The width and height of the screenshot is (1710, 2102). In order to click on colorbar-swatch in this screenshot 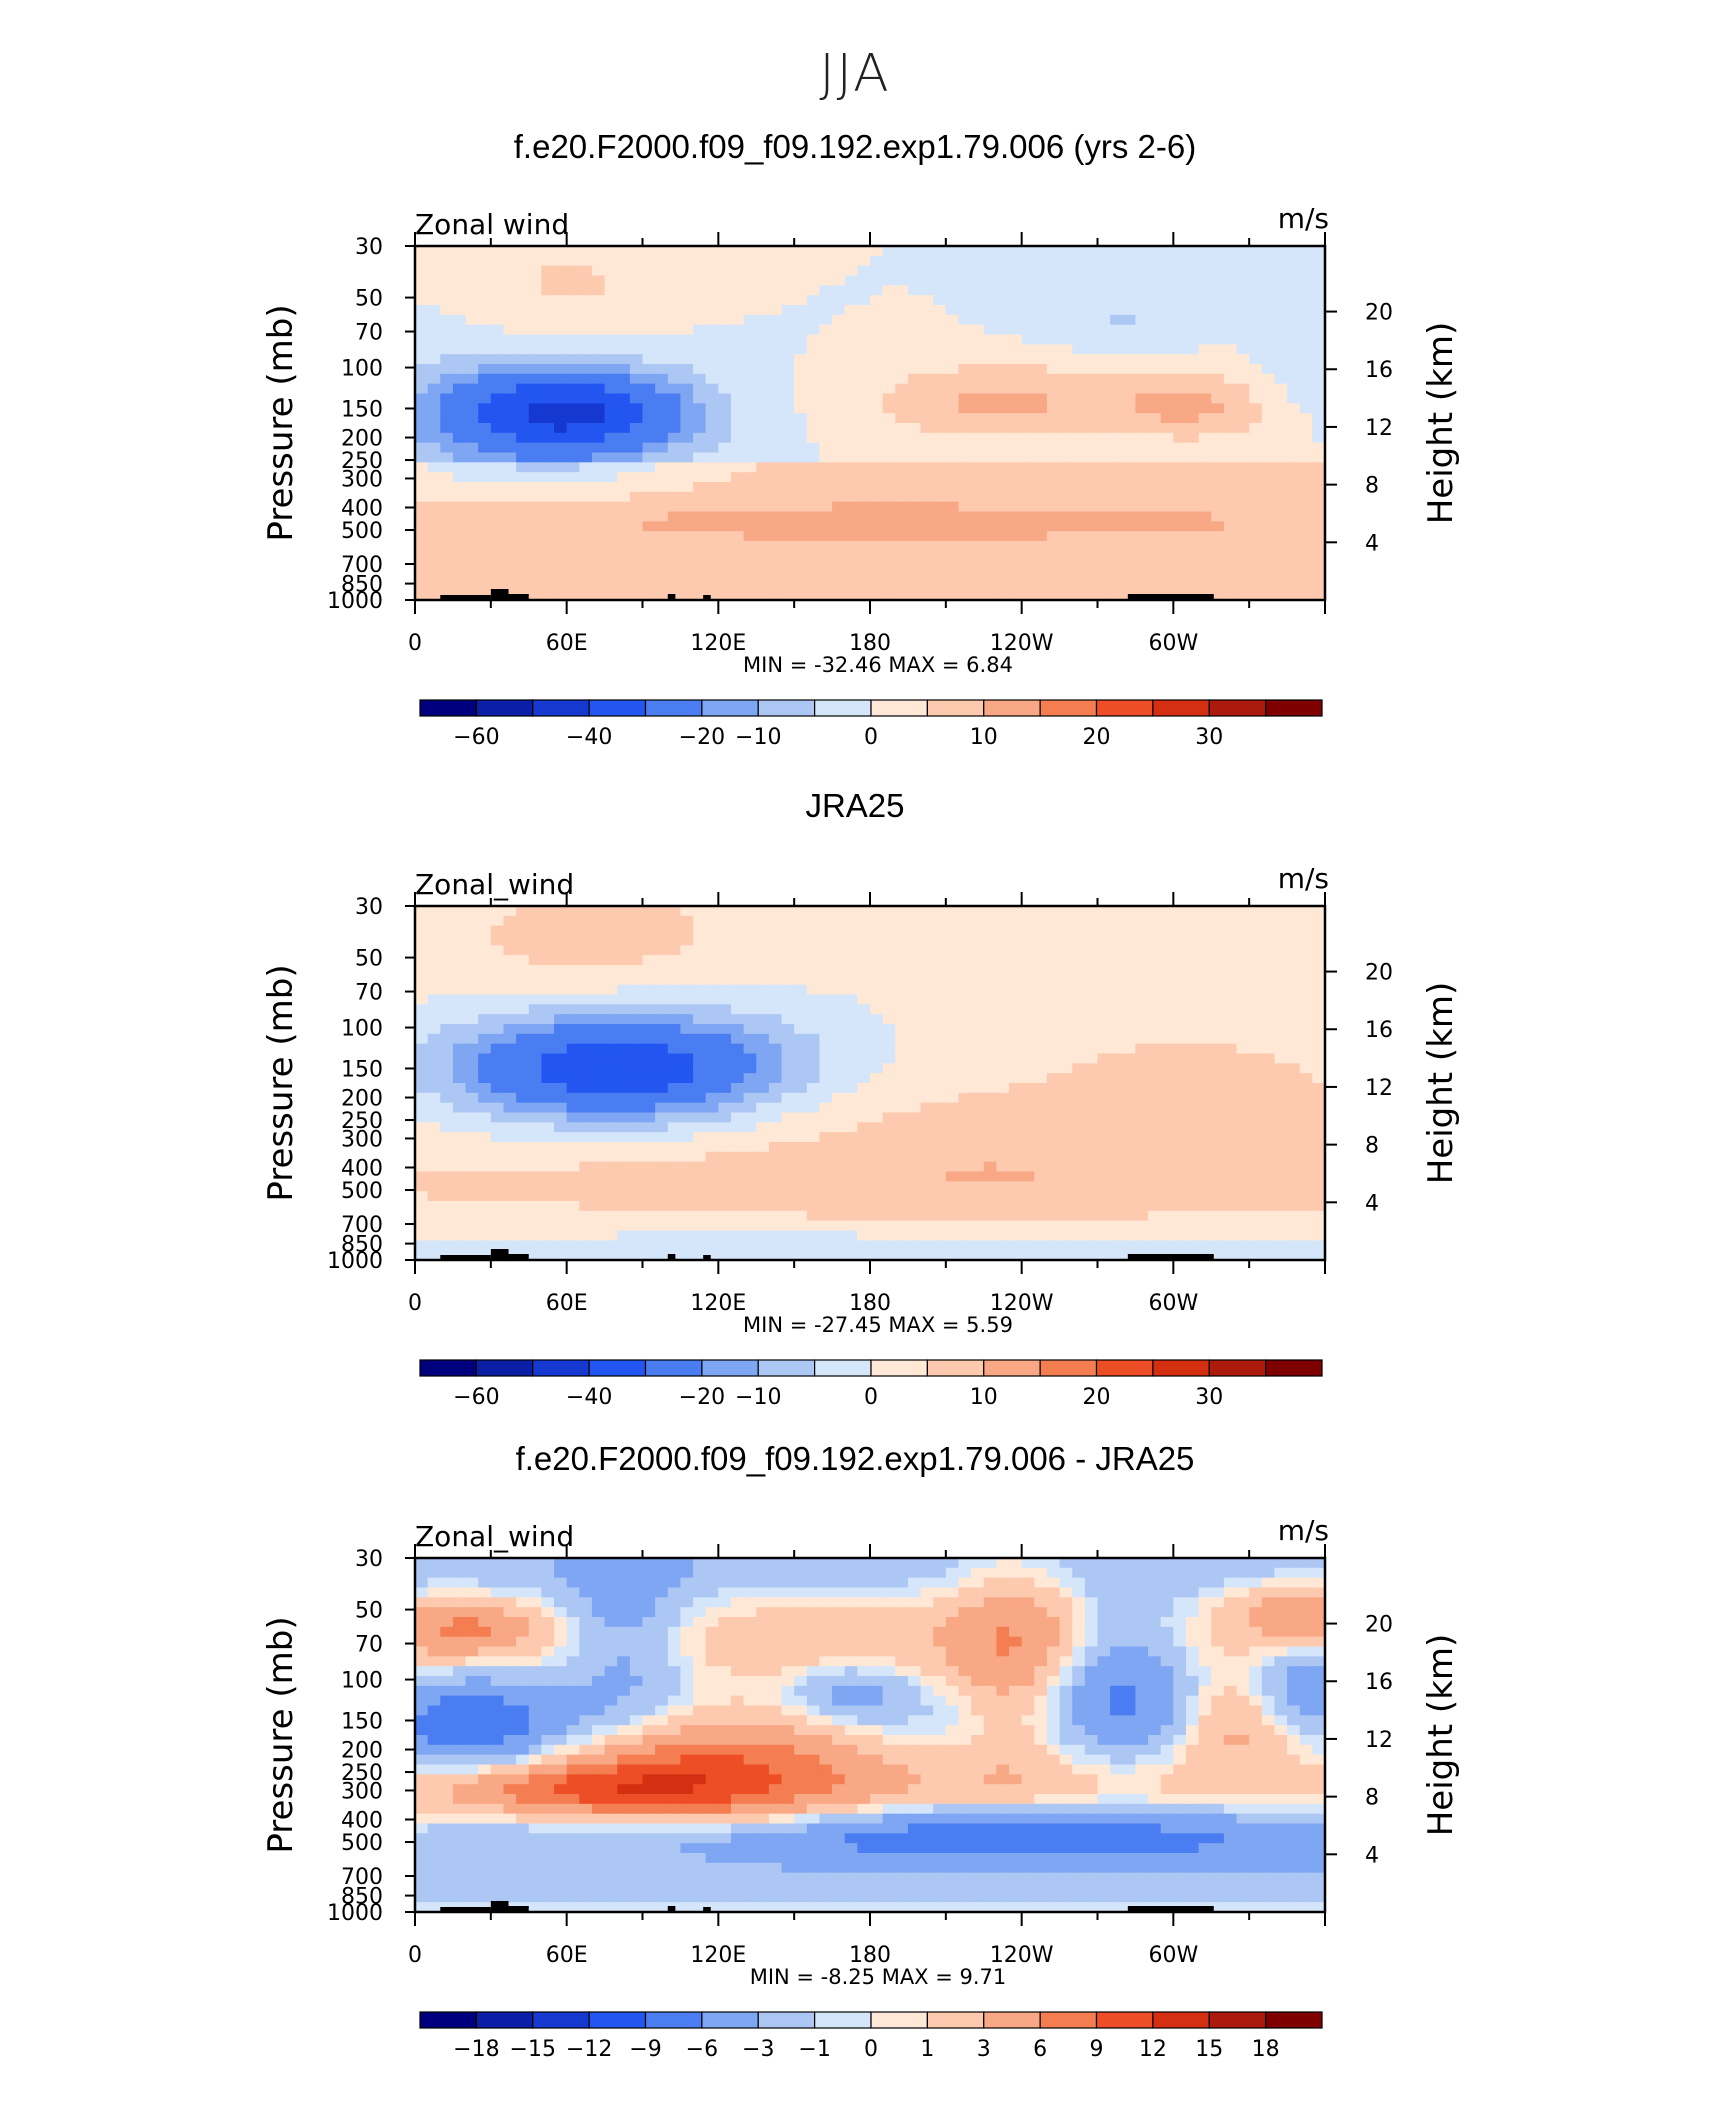, I will do `click(786, 708)`.